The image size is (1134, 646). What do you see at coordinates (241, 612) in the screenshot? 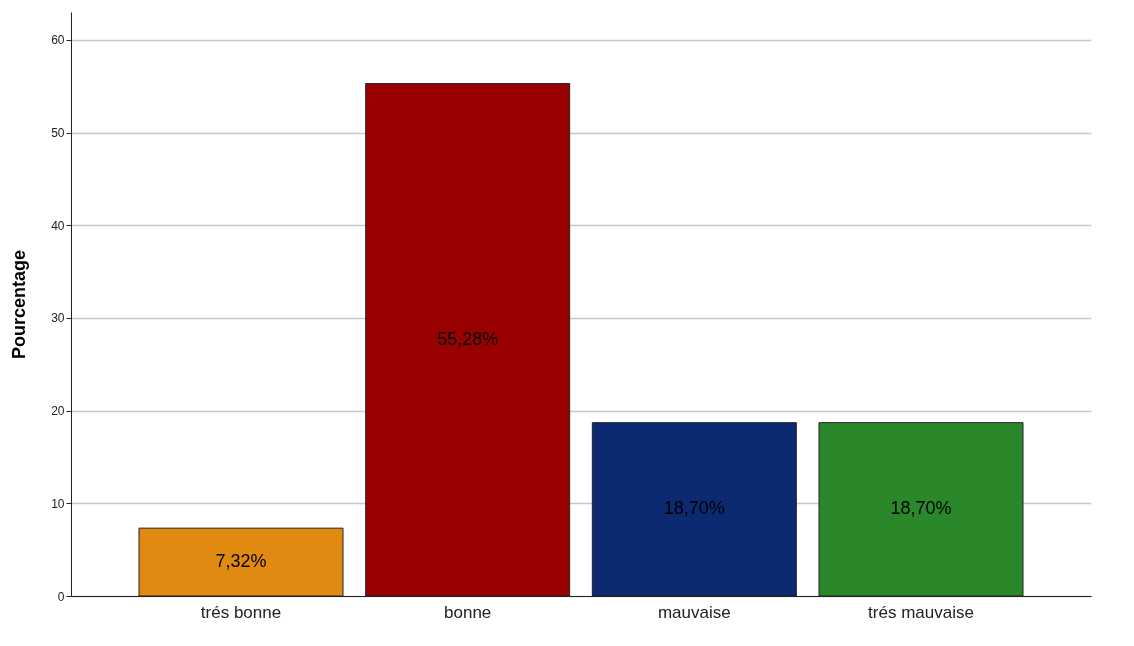
I see `x-tick-label: trés bonne` at bounding box center [241, 612].